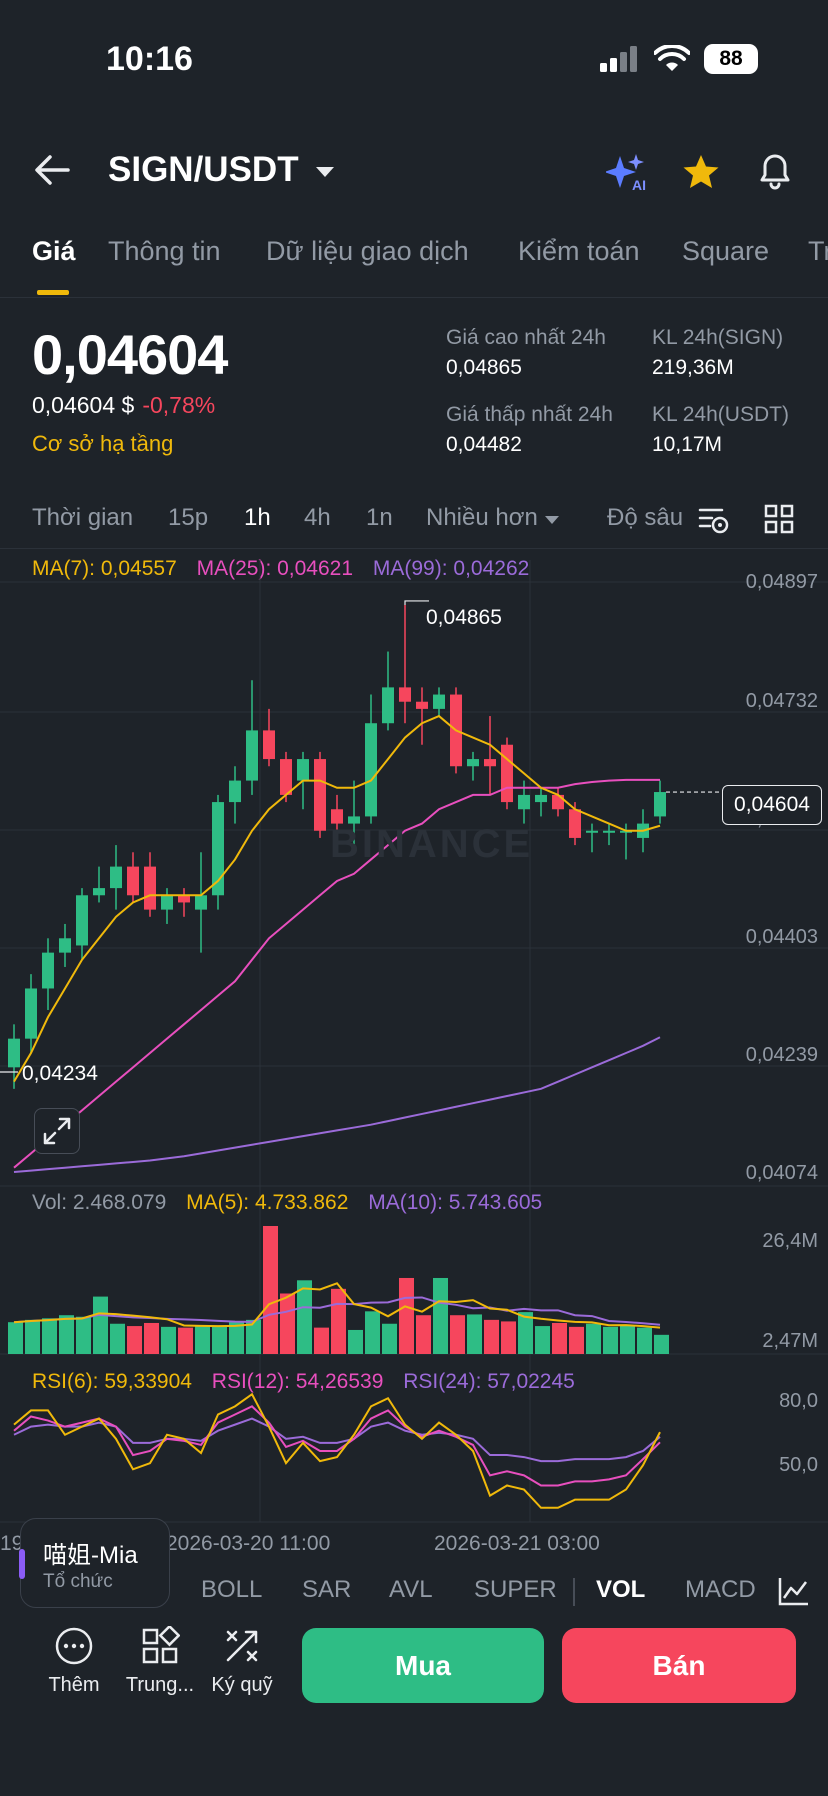 The width and height of the screenshot is (828, 1796). I want to click on grid-layout-icon, so click(779, 519).